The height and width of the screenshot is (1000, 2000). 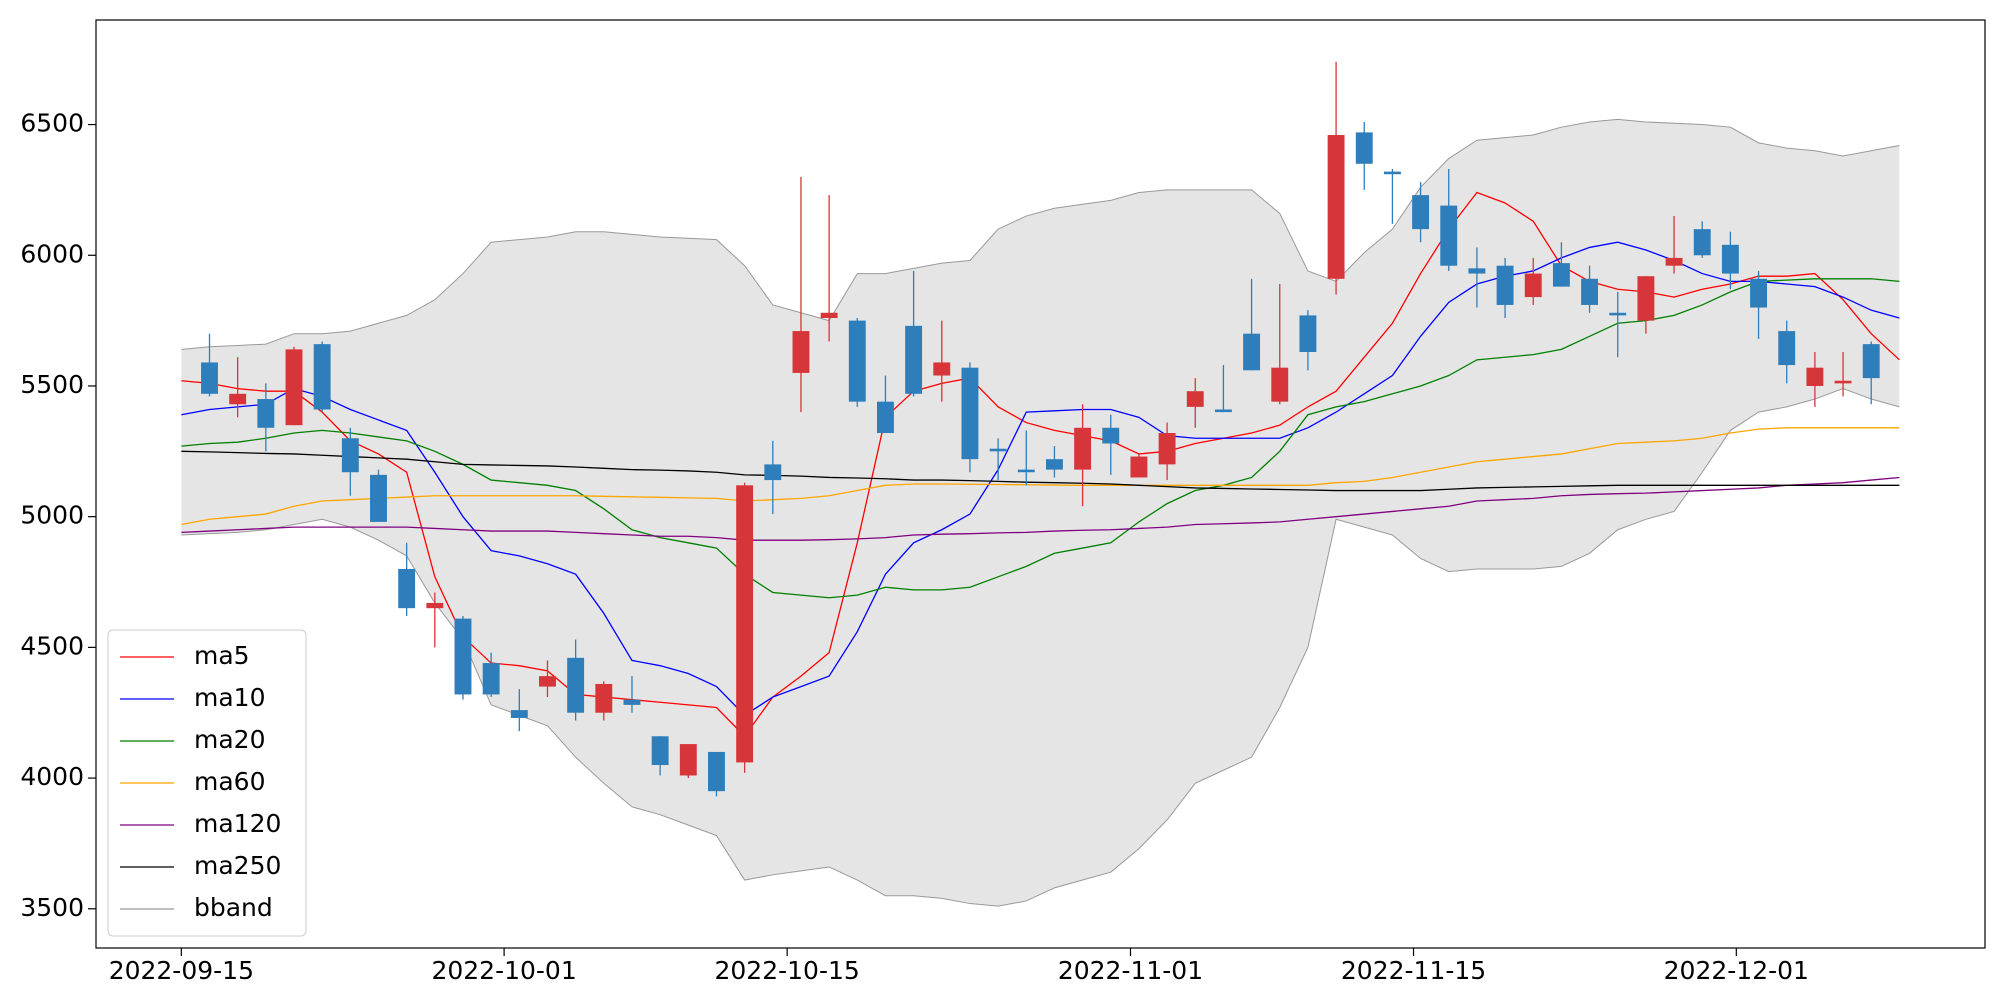 I want to click on x-tick-label: 2022-09-15, so click(x=181, y=970).